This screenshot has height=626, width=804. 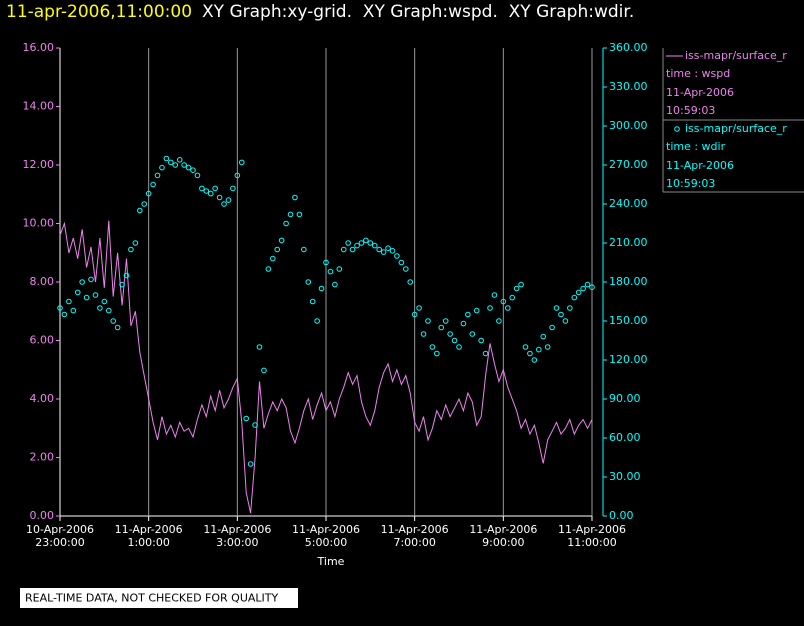 I want to click on legend-label: time : wspd, so click(x=698, y=73).